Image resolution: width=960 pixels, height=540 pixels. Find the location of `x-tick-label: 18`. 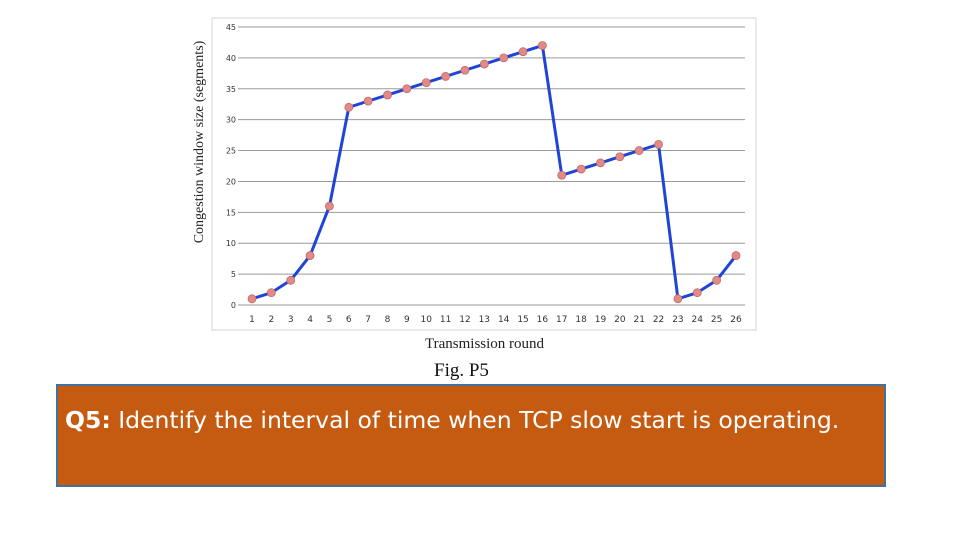

x-tick-label: 18 is located at coordinates (581, 320).